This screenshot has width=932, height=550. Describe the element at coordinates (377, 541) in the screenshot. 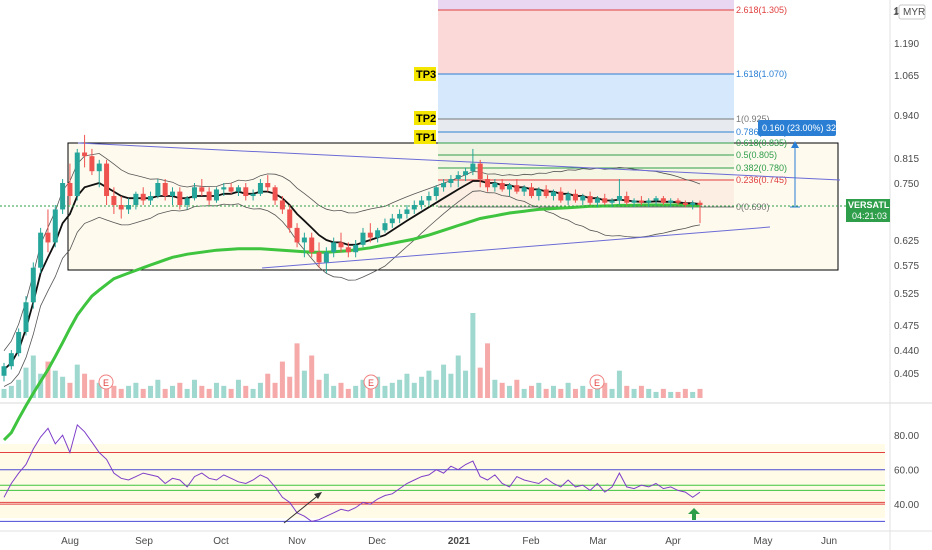

I see `time-tick: Dec` at that location.